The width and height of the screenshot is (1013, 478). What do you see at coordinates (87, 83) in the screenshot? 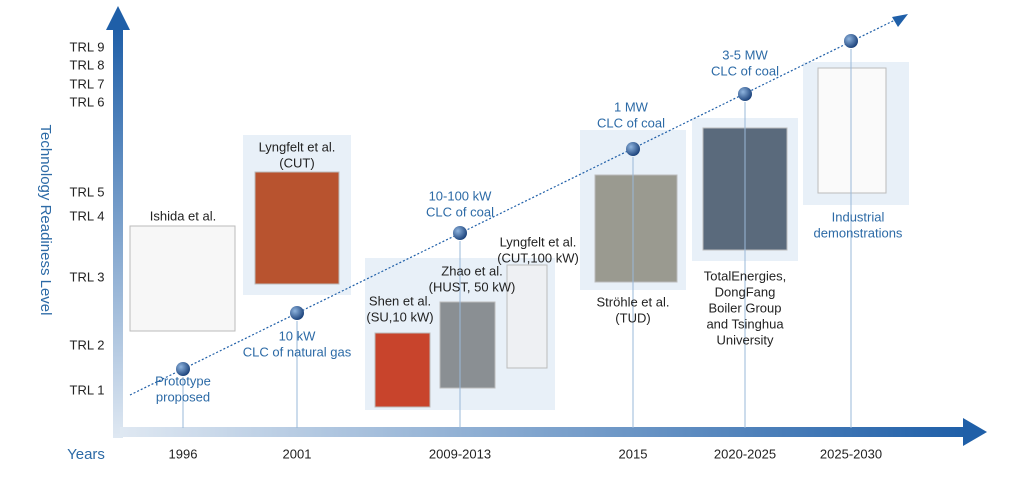
I see `trl-label: TRL 7` at bounding box center [87, 83].